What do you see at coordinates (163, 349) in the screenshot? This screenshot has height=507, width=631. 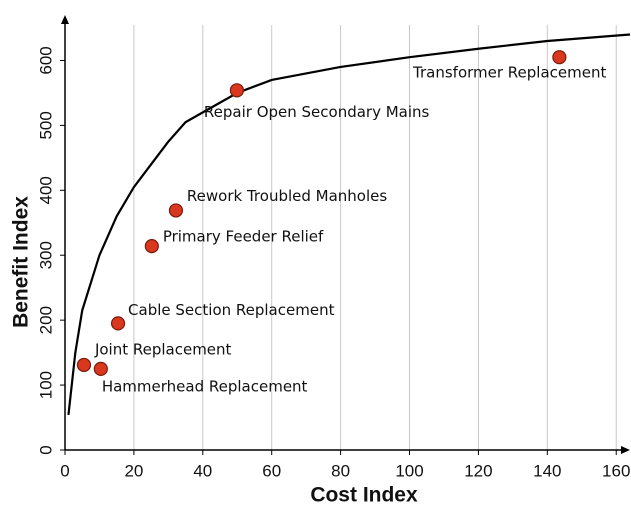 I see `point-label: Joint Replacement` at bounding box center [163, 349].